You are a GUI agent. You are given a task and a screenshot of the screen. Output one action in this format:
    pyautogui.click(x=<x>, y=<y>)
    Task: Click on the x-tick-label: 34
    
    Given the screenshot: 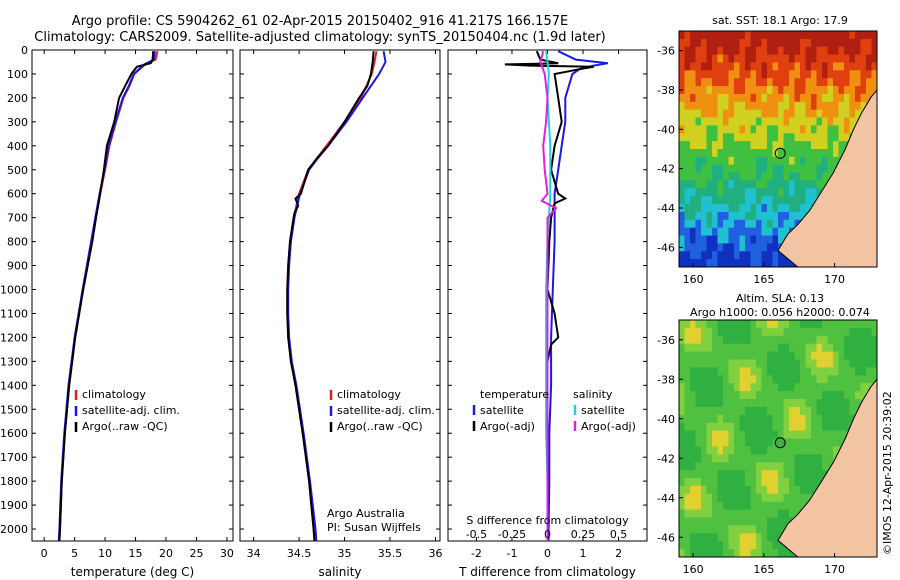 What is the action you would take?
    pyautogui.click(x=254, y=553)
    